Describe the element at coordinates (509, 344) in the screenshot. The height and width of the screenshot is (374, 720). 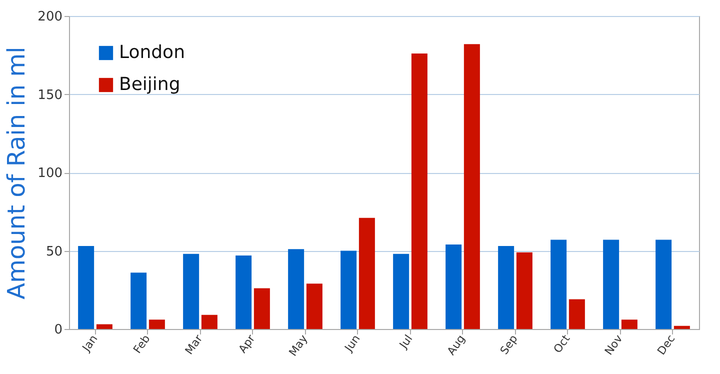
I see `x-tick-label: Sep` at that location.